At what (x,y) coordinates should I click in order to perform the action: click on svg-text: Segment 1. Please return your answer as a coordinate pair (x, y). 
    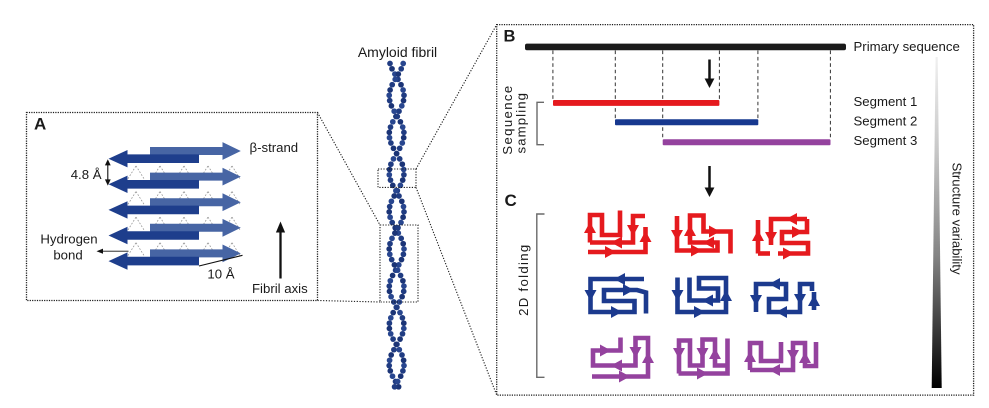
    Looking at the image, I should click on (886, 101).